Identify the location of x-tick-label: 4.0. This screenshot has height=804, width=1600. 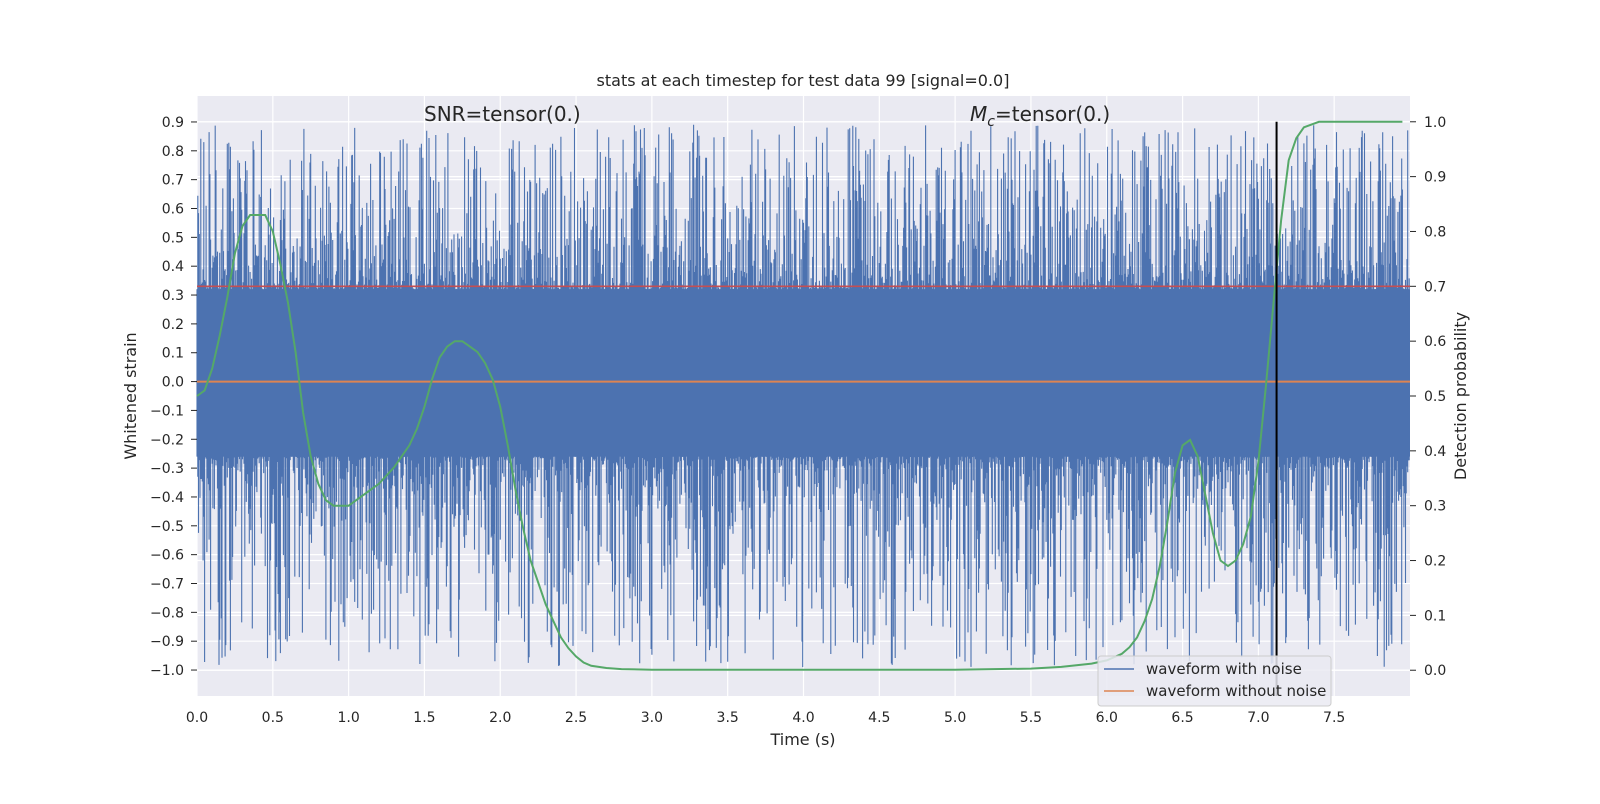
(803, 718).